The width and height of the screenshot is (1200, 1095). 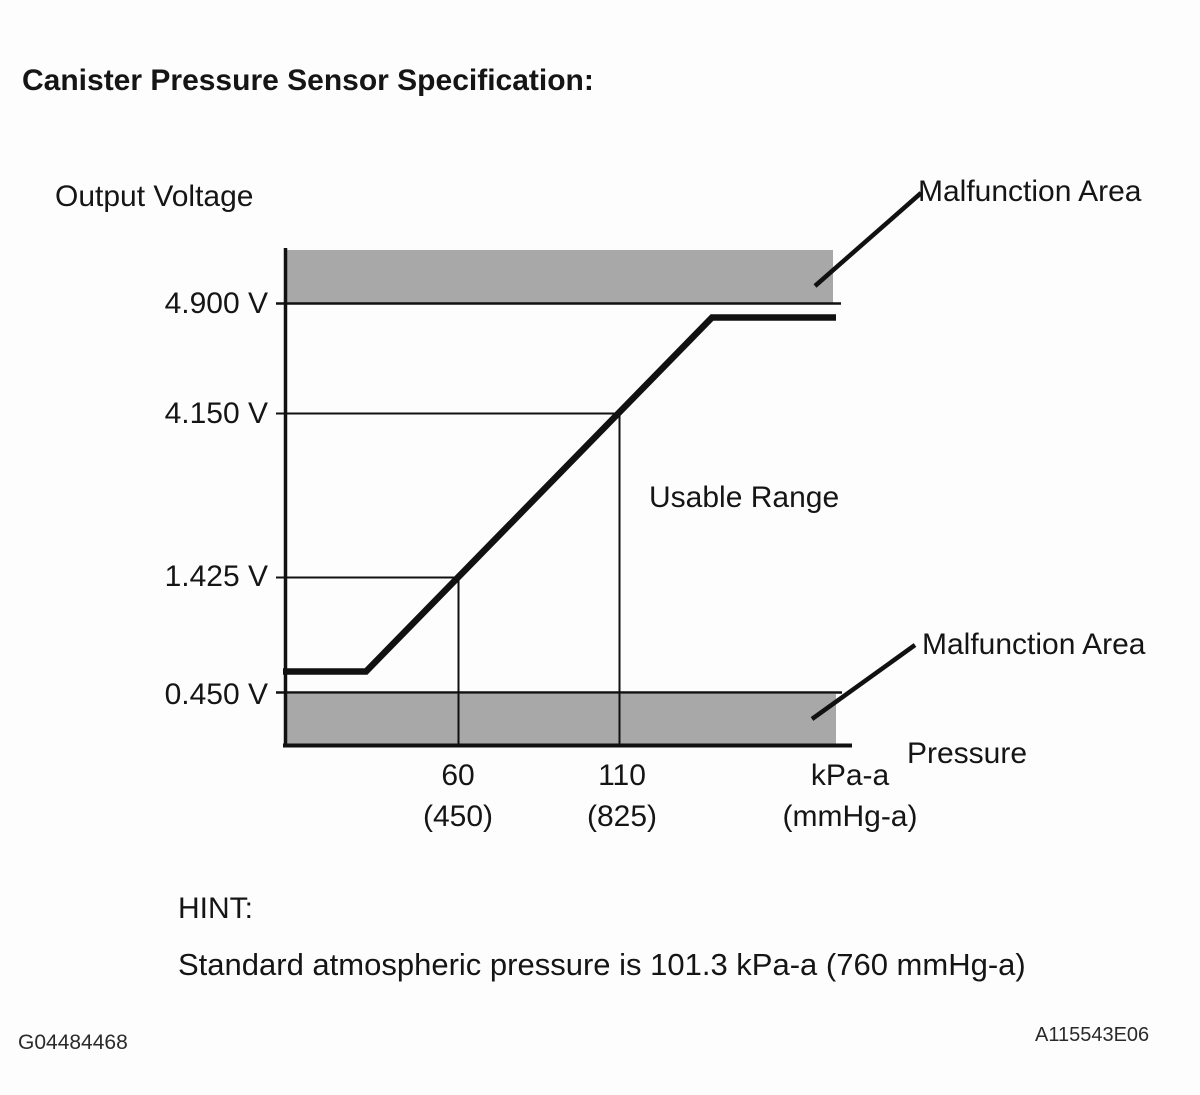 What do you see at coordinates (744, 497) in the screenshot?
I see `usable-range-label: Usable Range` at bounding box center [744, 497].